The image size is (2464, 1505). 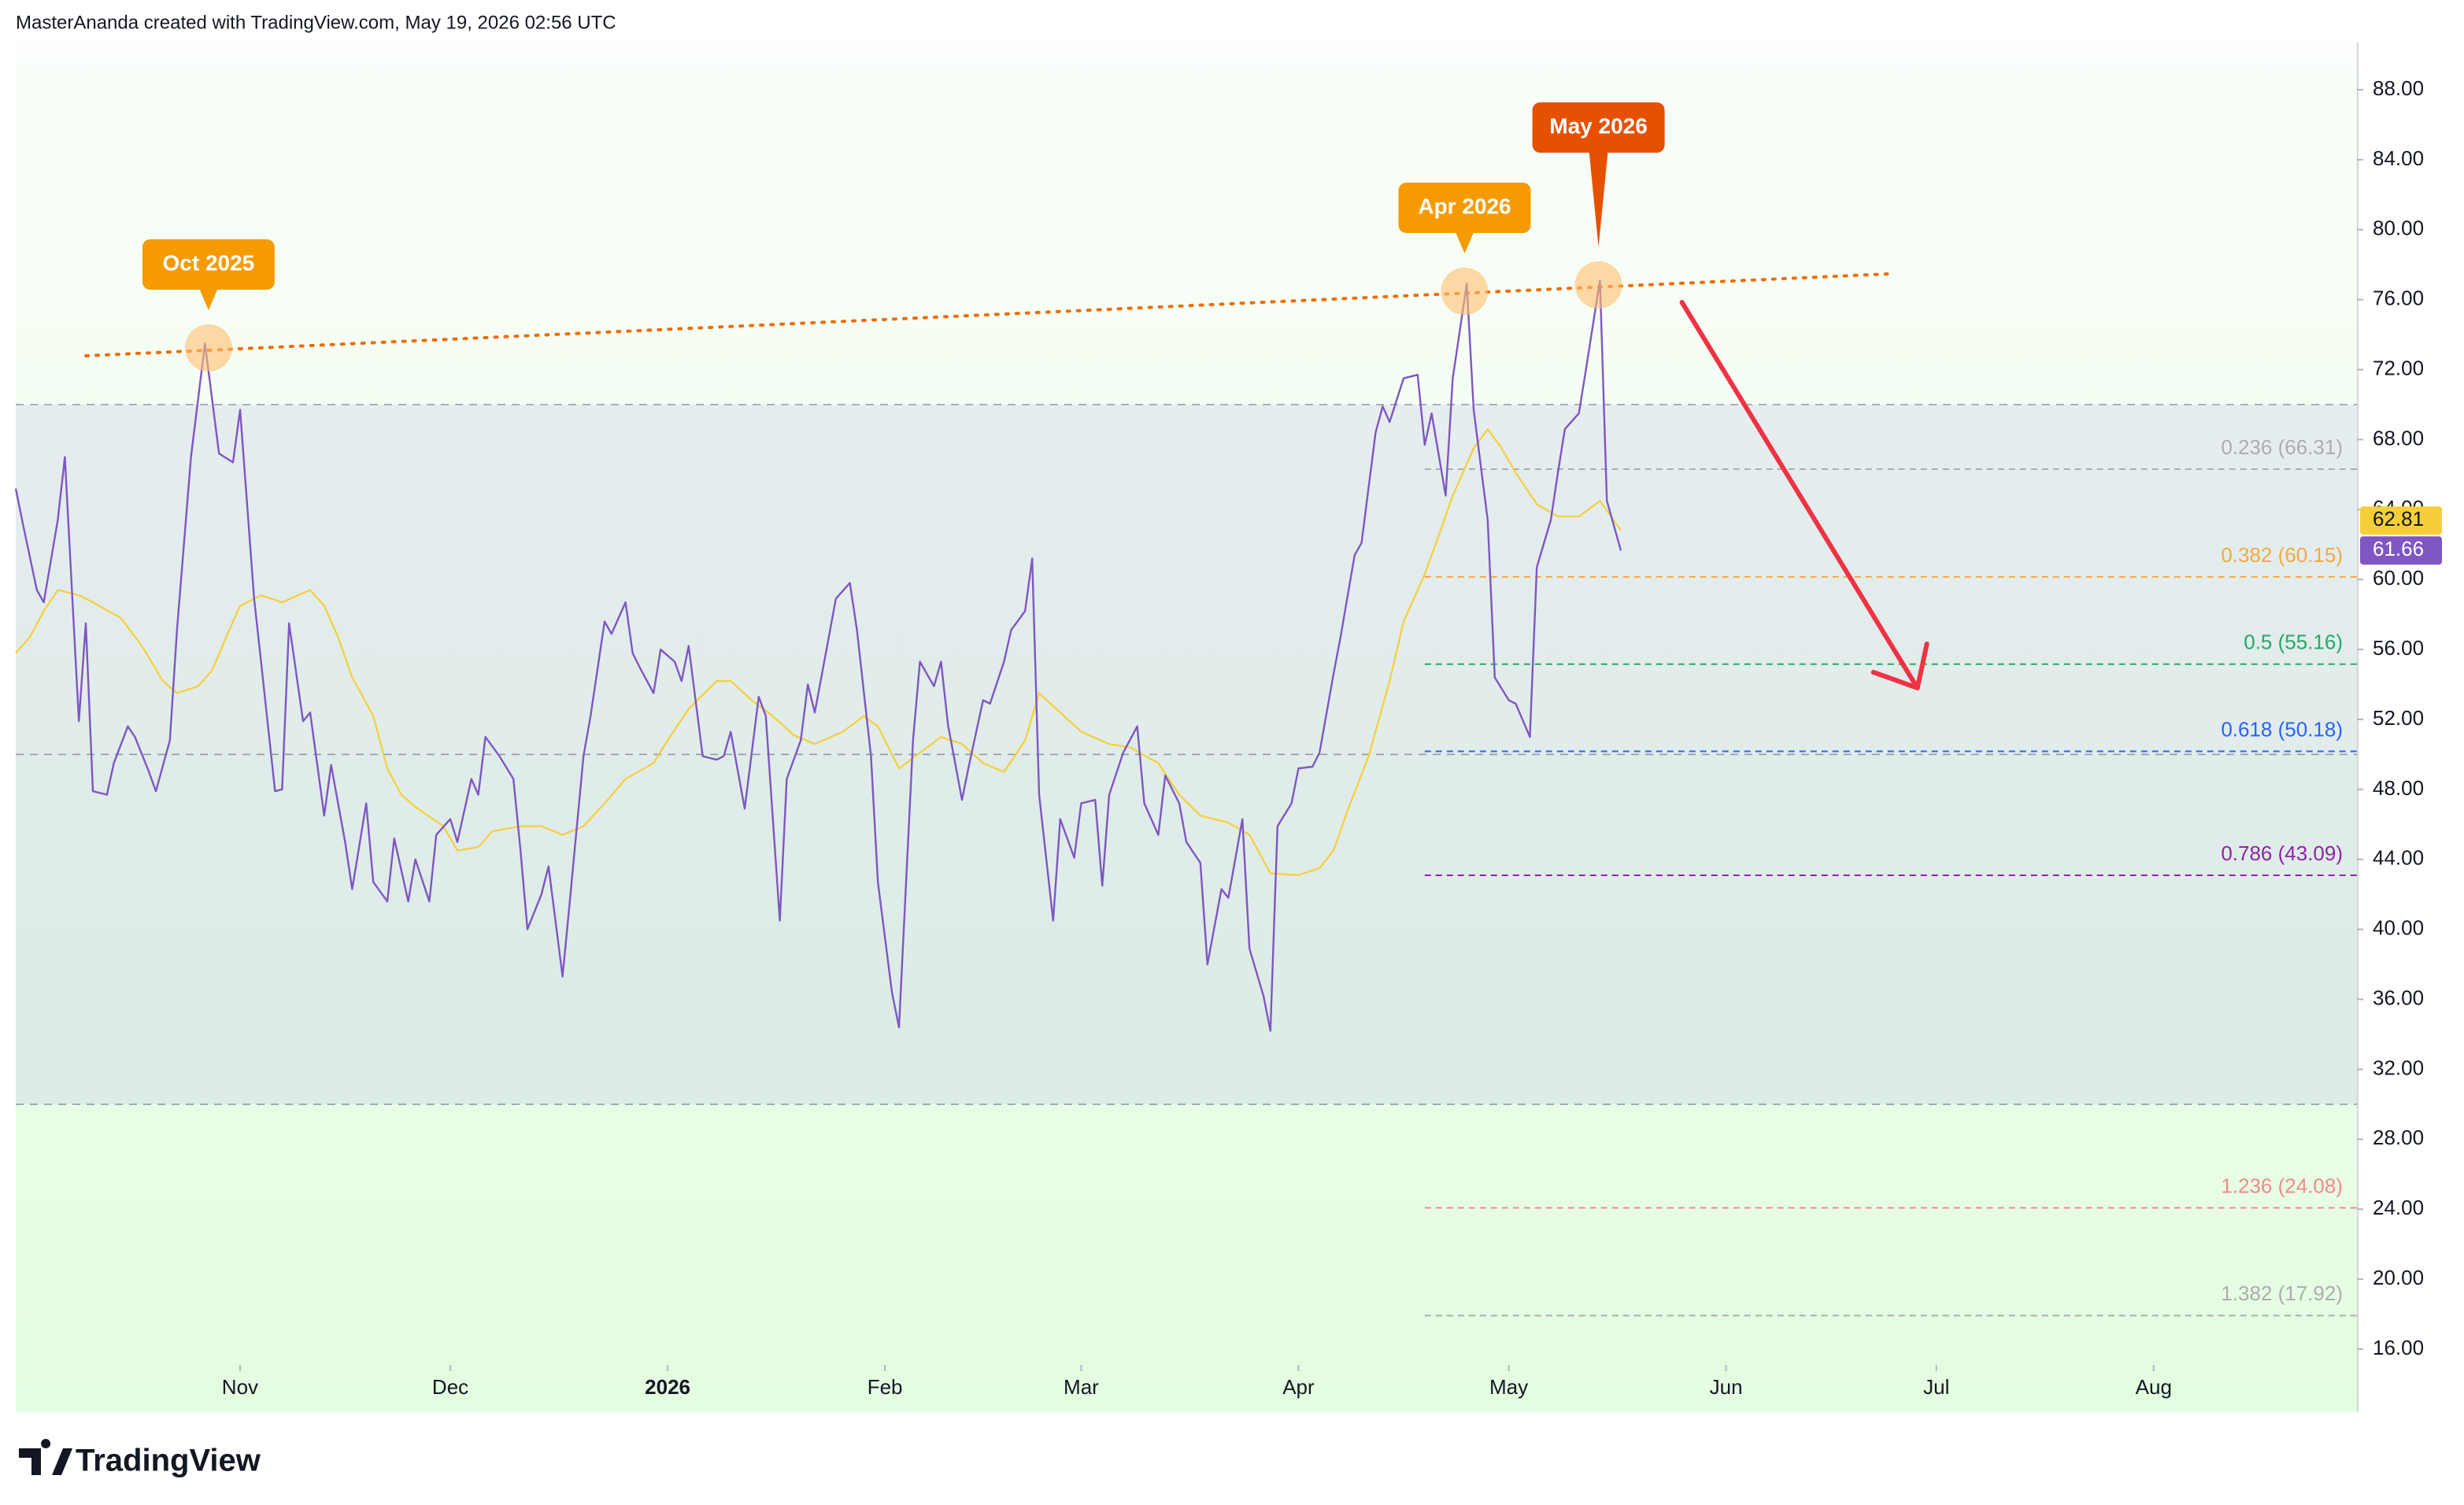 I want to click on brand-name: TradingView, so click(x=168, y=1461).